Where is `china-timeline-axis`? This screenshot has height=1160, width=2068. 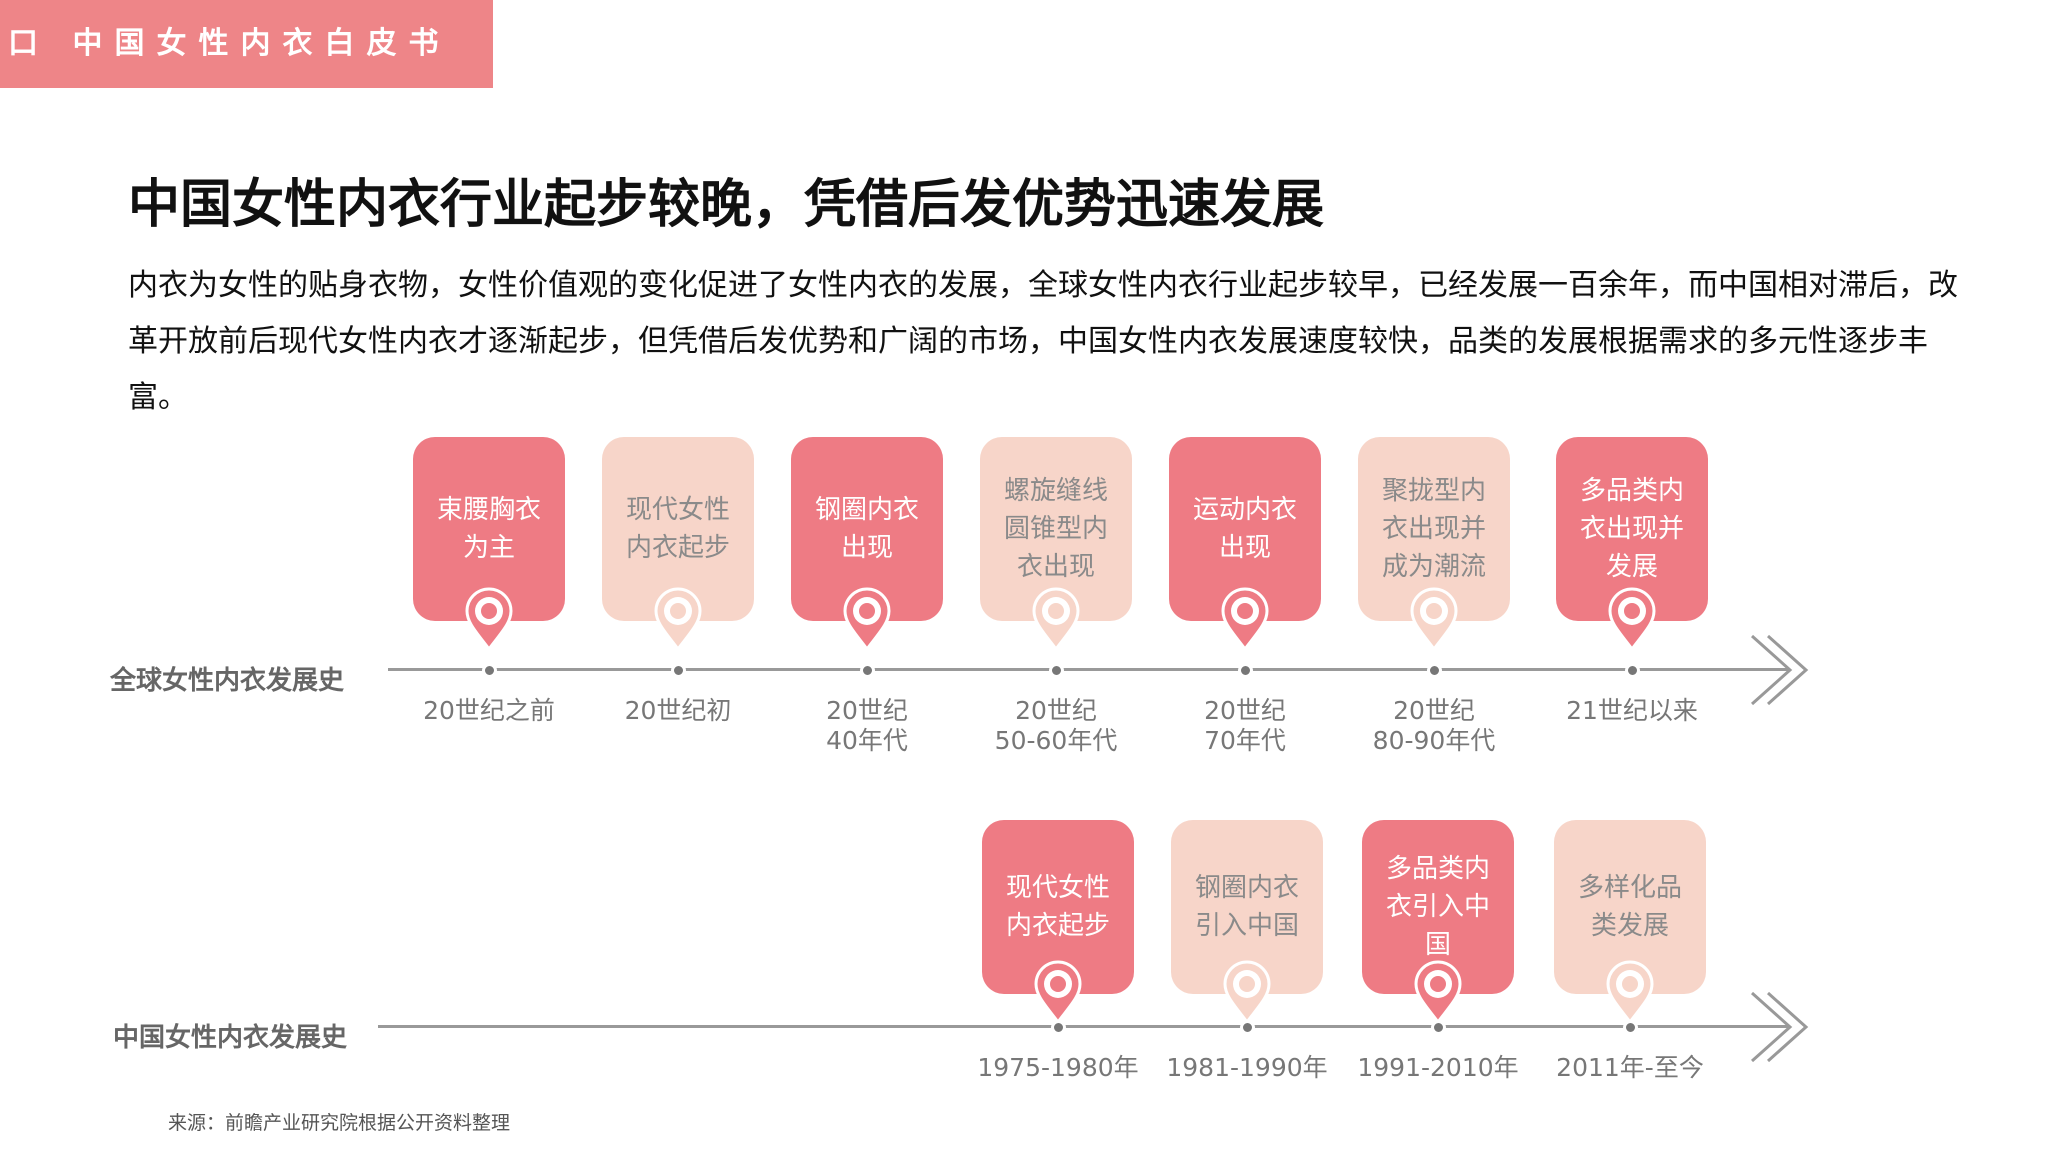 china-timeline-axis is located at coordinates (1083, 1026).